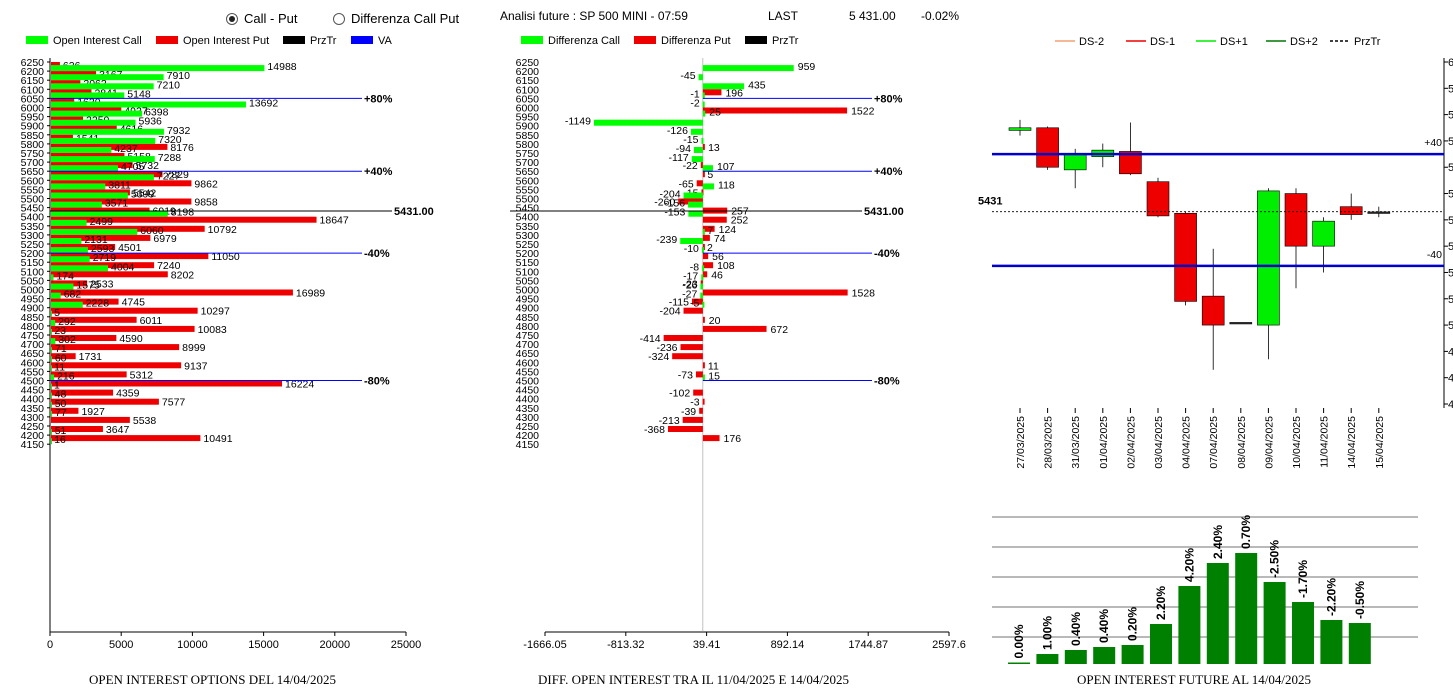 This screenshot has width=1453, height=691. Describe the element at coordinates (169, 176) in the screenshot. I see `bar-call-label: 7227` at that location.